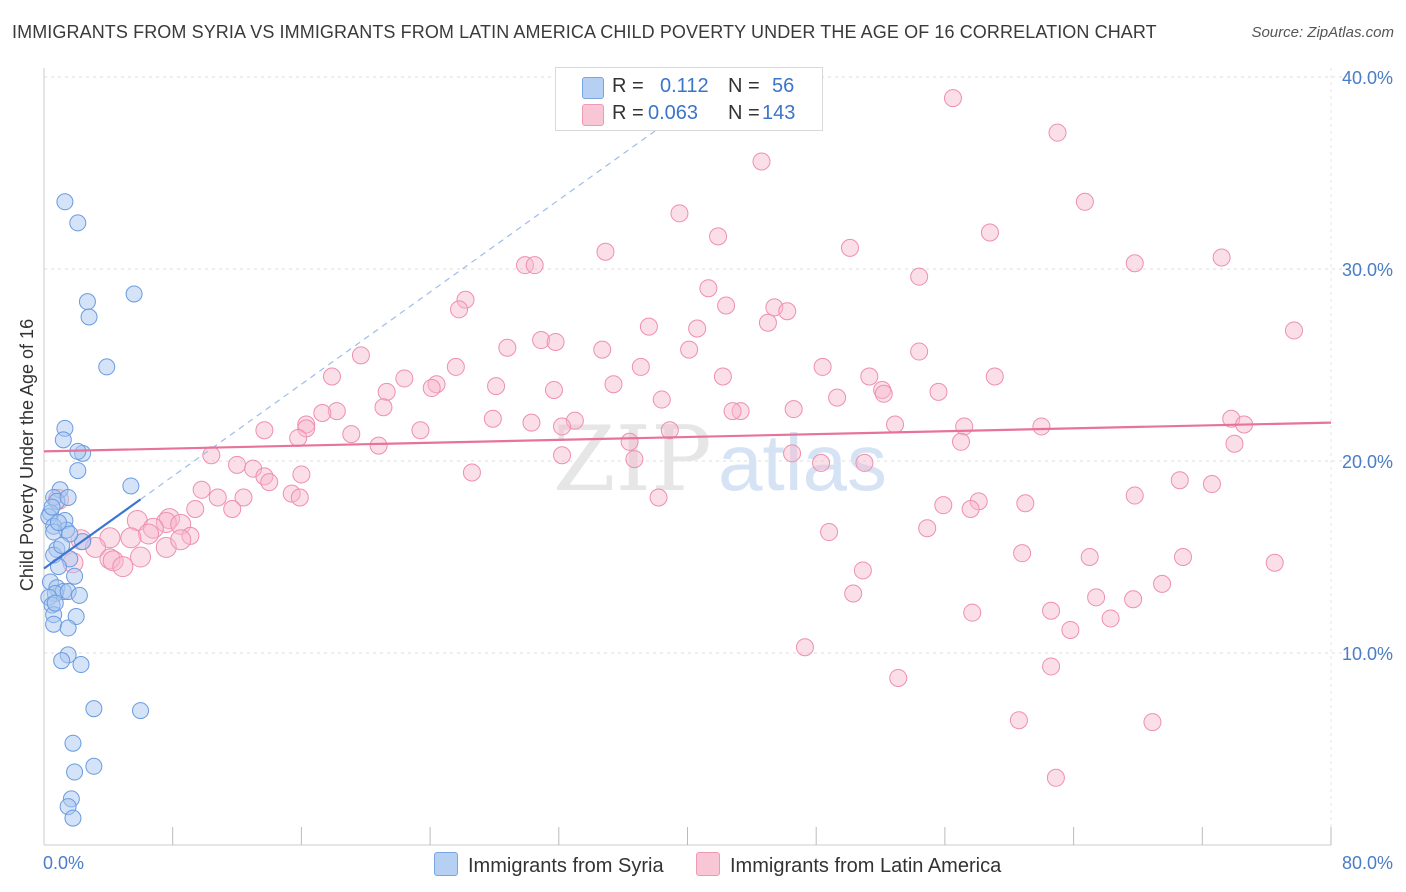  What do you see at coordinates (720, 459) in the screenshot?
I see `watermark: ZIP atlas` at bounding box center [720, 459].